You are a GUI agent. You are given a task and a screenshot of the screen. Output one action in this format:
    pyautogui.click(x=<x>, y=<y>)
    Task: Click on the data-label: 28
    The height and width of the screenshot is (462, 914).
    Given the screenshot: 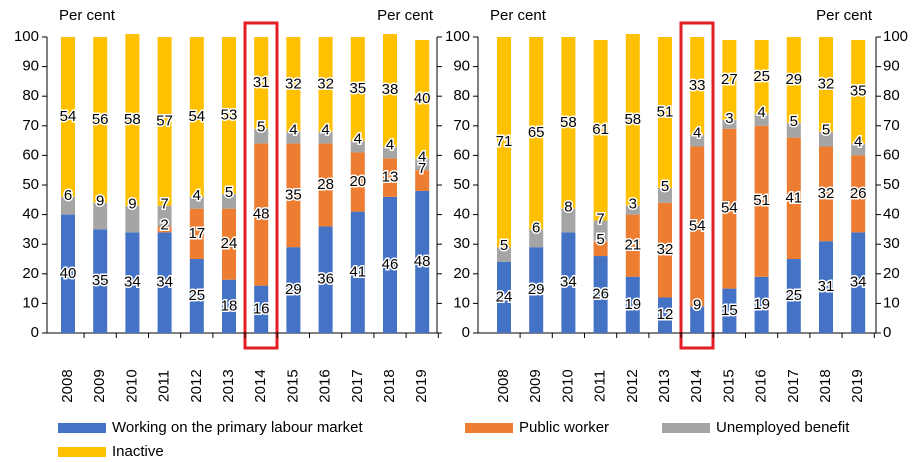 What is the action you would take?
    pyautogui.click(x=325, y=184)
    